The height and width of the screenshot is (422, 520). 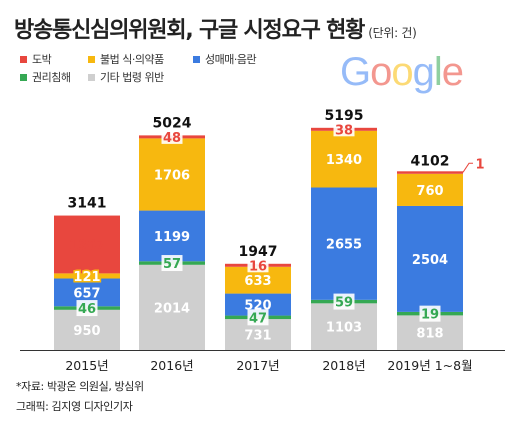 I want to click on total-label: 3141, so click(x=87, y=204).